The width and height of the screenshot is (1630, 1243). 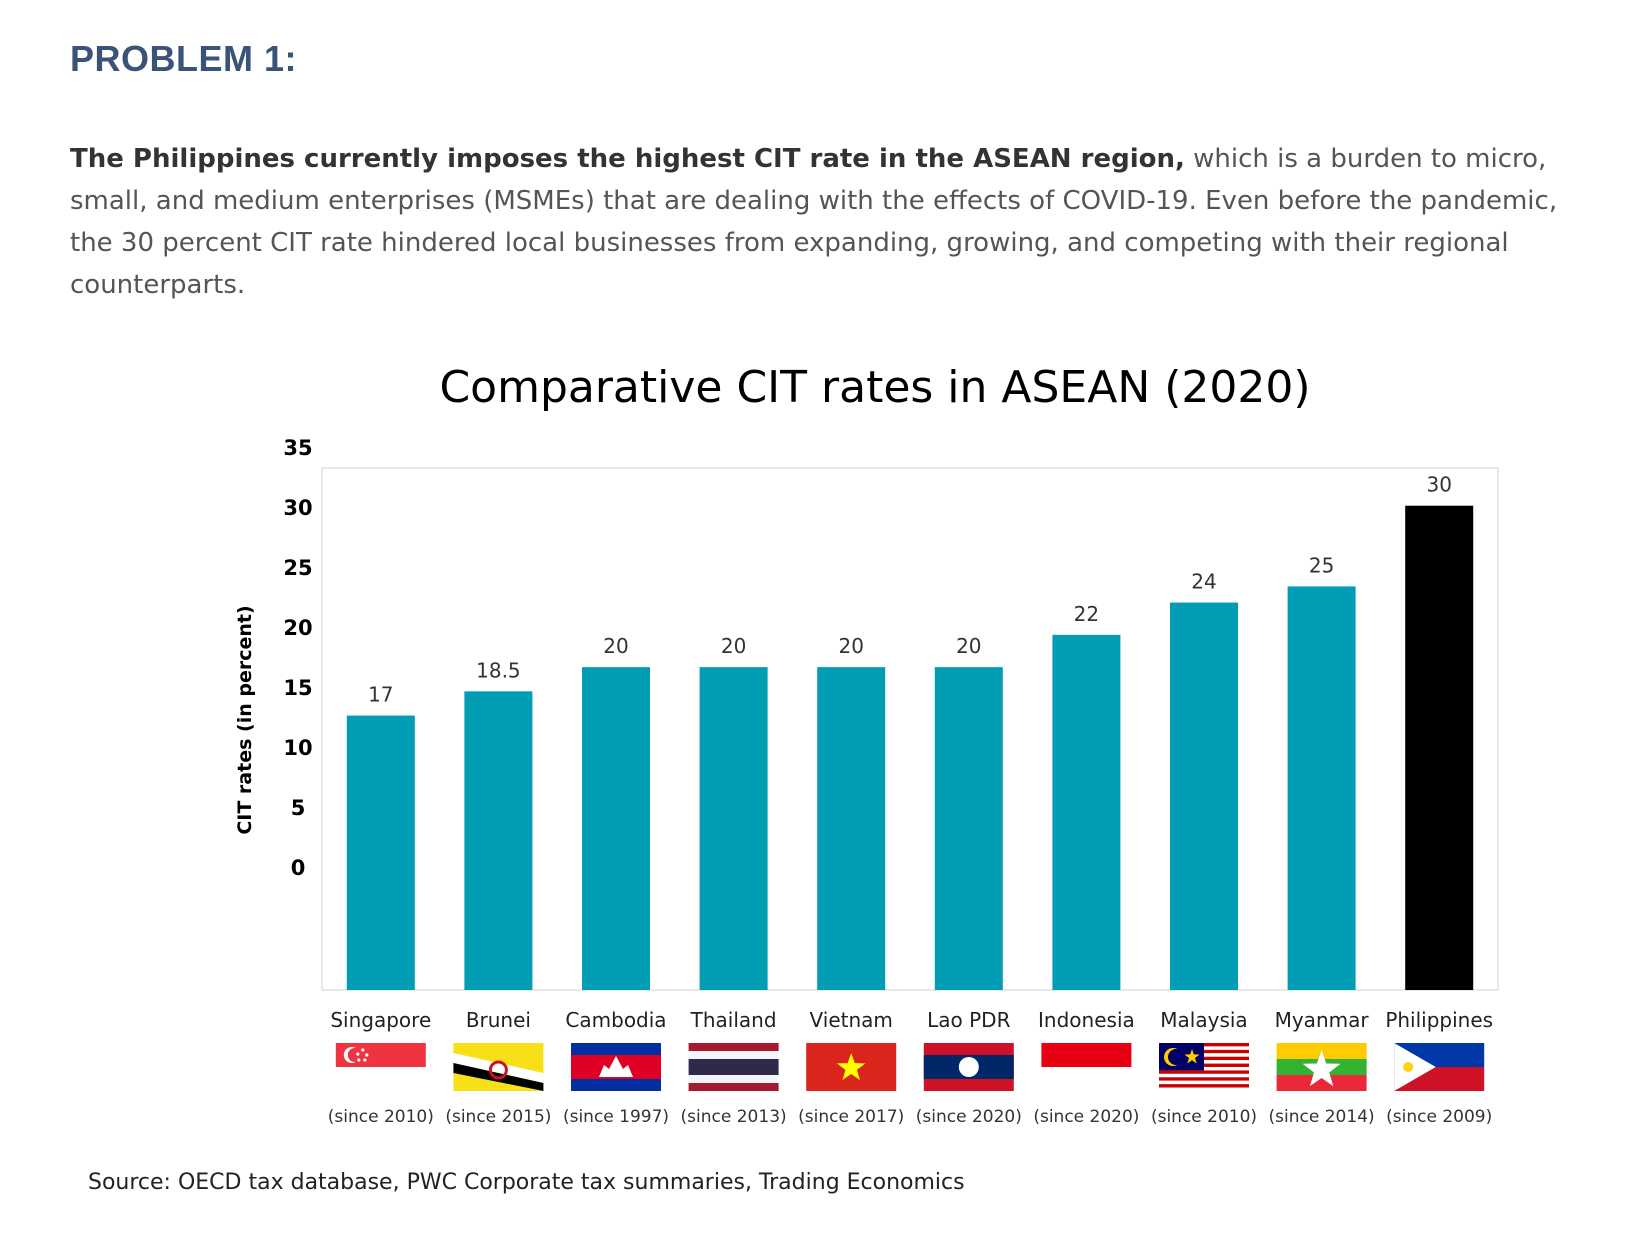 I want to click on page-heading: PROBLEM 1:, so click(x=184, y=58).